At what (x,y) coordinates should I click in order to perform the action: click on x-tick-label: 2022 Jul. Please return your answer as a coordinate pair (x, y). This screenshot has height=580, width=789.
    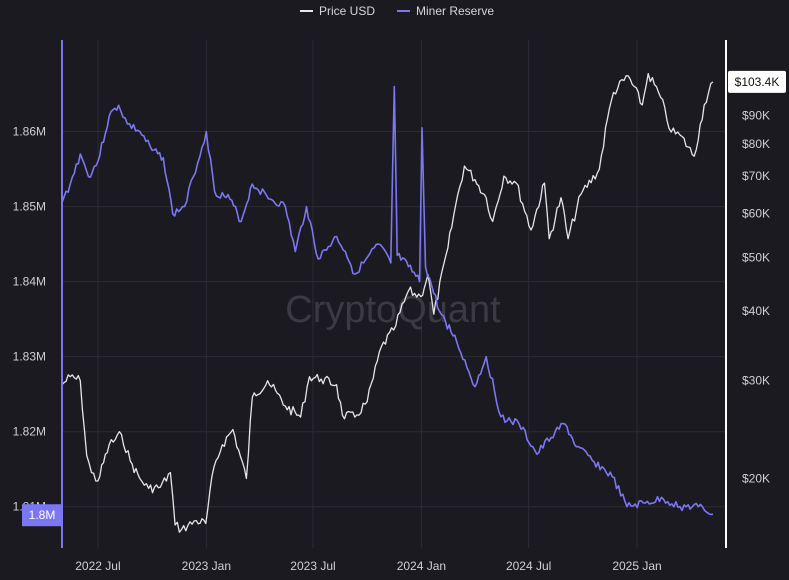
    Looking at the image, I should click on (97, 566).